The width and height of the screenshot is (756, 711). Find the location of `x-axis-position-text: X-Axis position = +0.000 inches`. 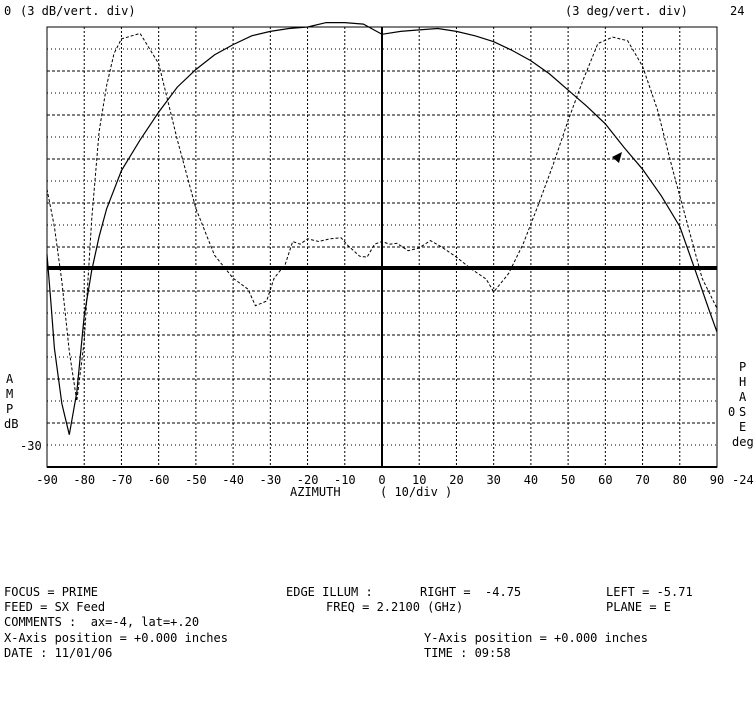

x-axis-position-text: X-Axis position = +0.000 inches is located at coordinates (116, 638).